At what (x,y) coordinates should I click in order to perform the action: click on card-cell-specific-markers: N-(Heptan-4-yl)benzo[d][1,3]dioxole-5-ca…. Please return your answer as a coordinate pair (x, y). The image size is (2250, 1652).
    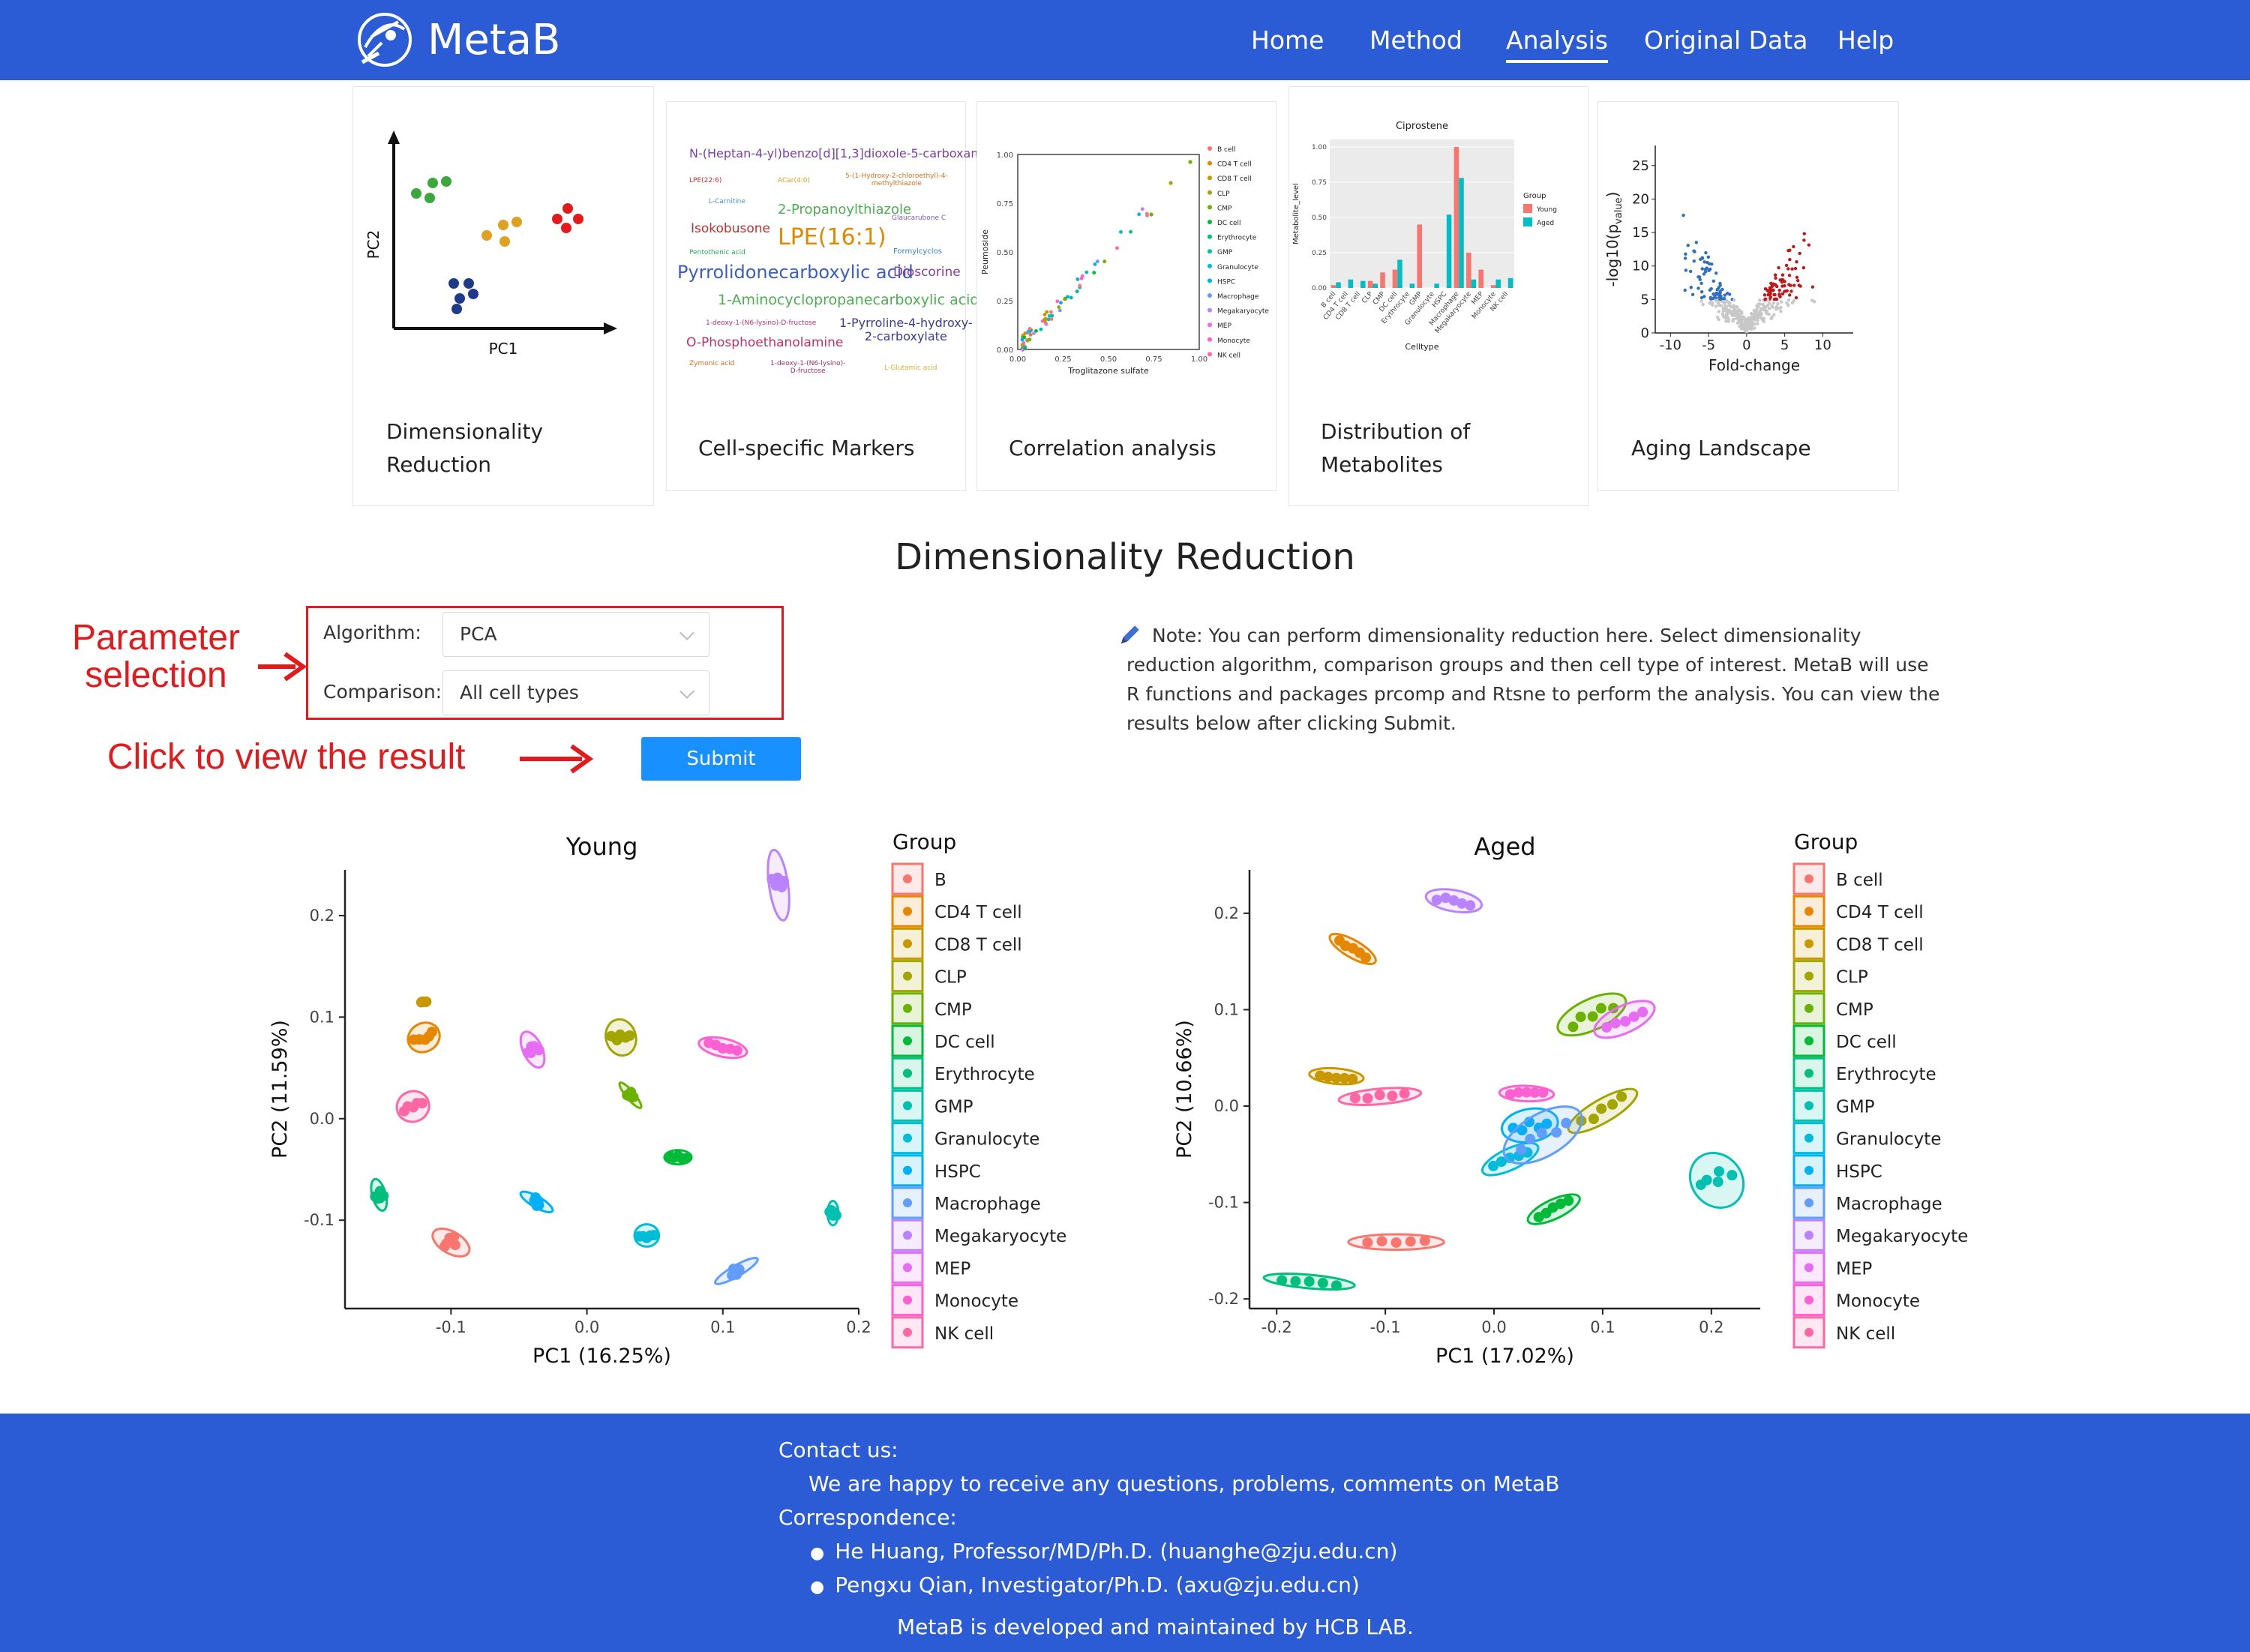
    Looking at the image, I should click on (833, 296).